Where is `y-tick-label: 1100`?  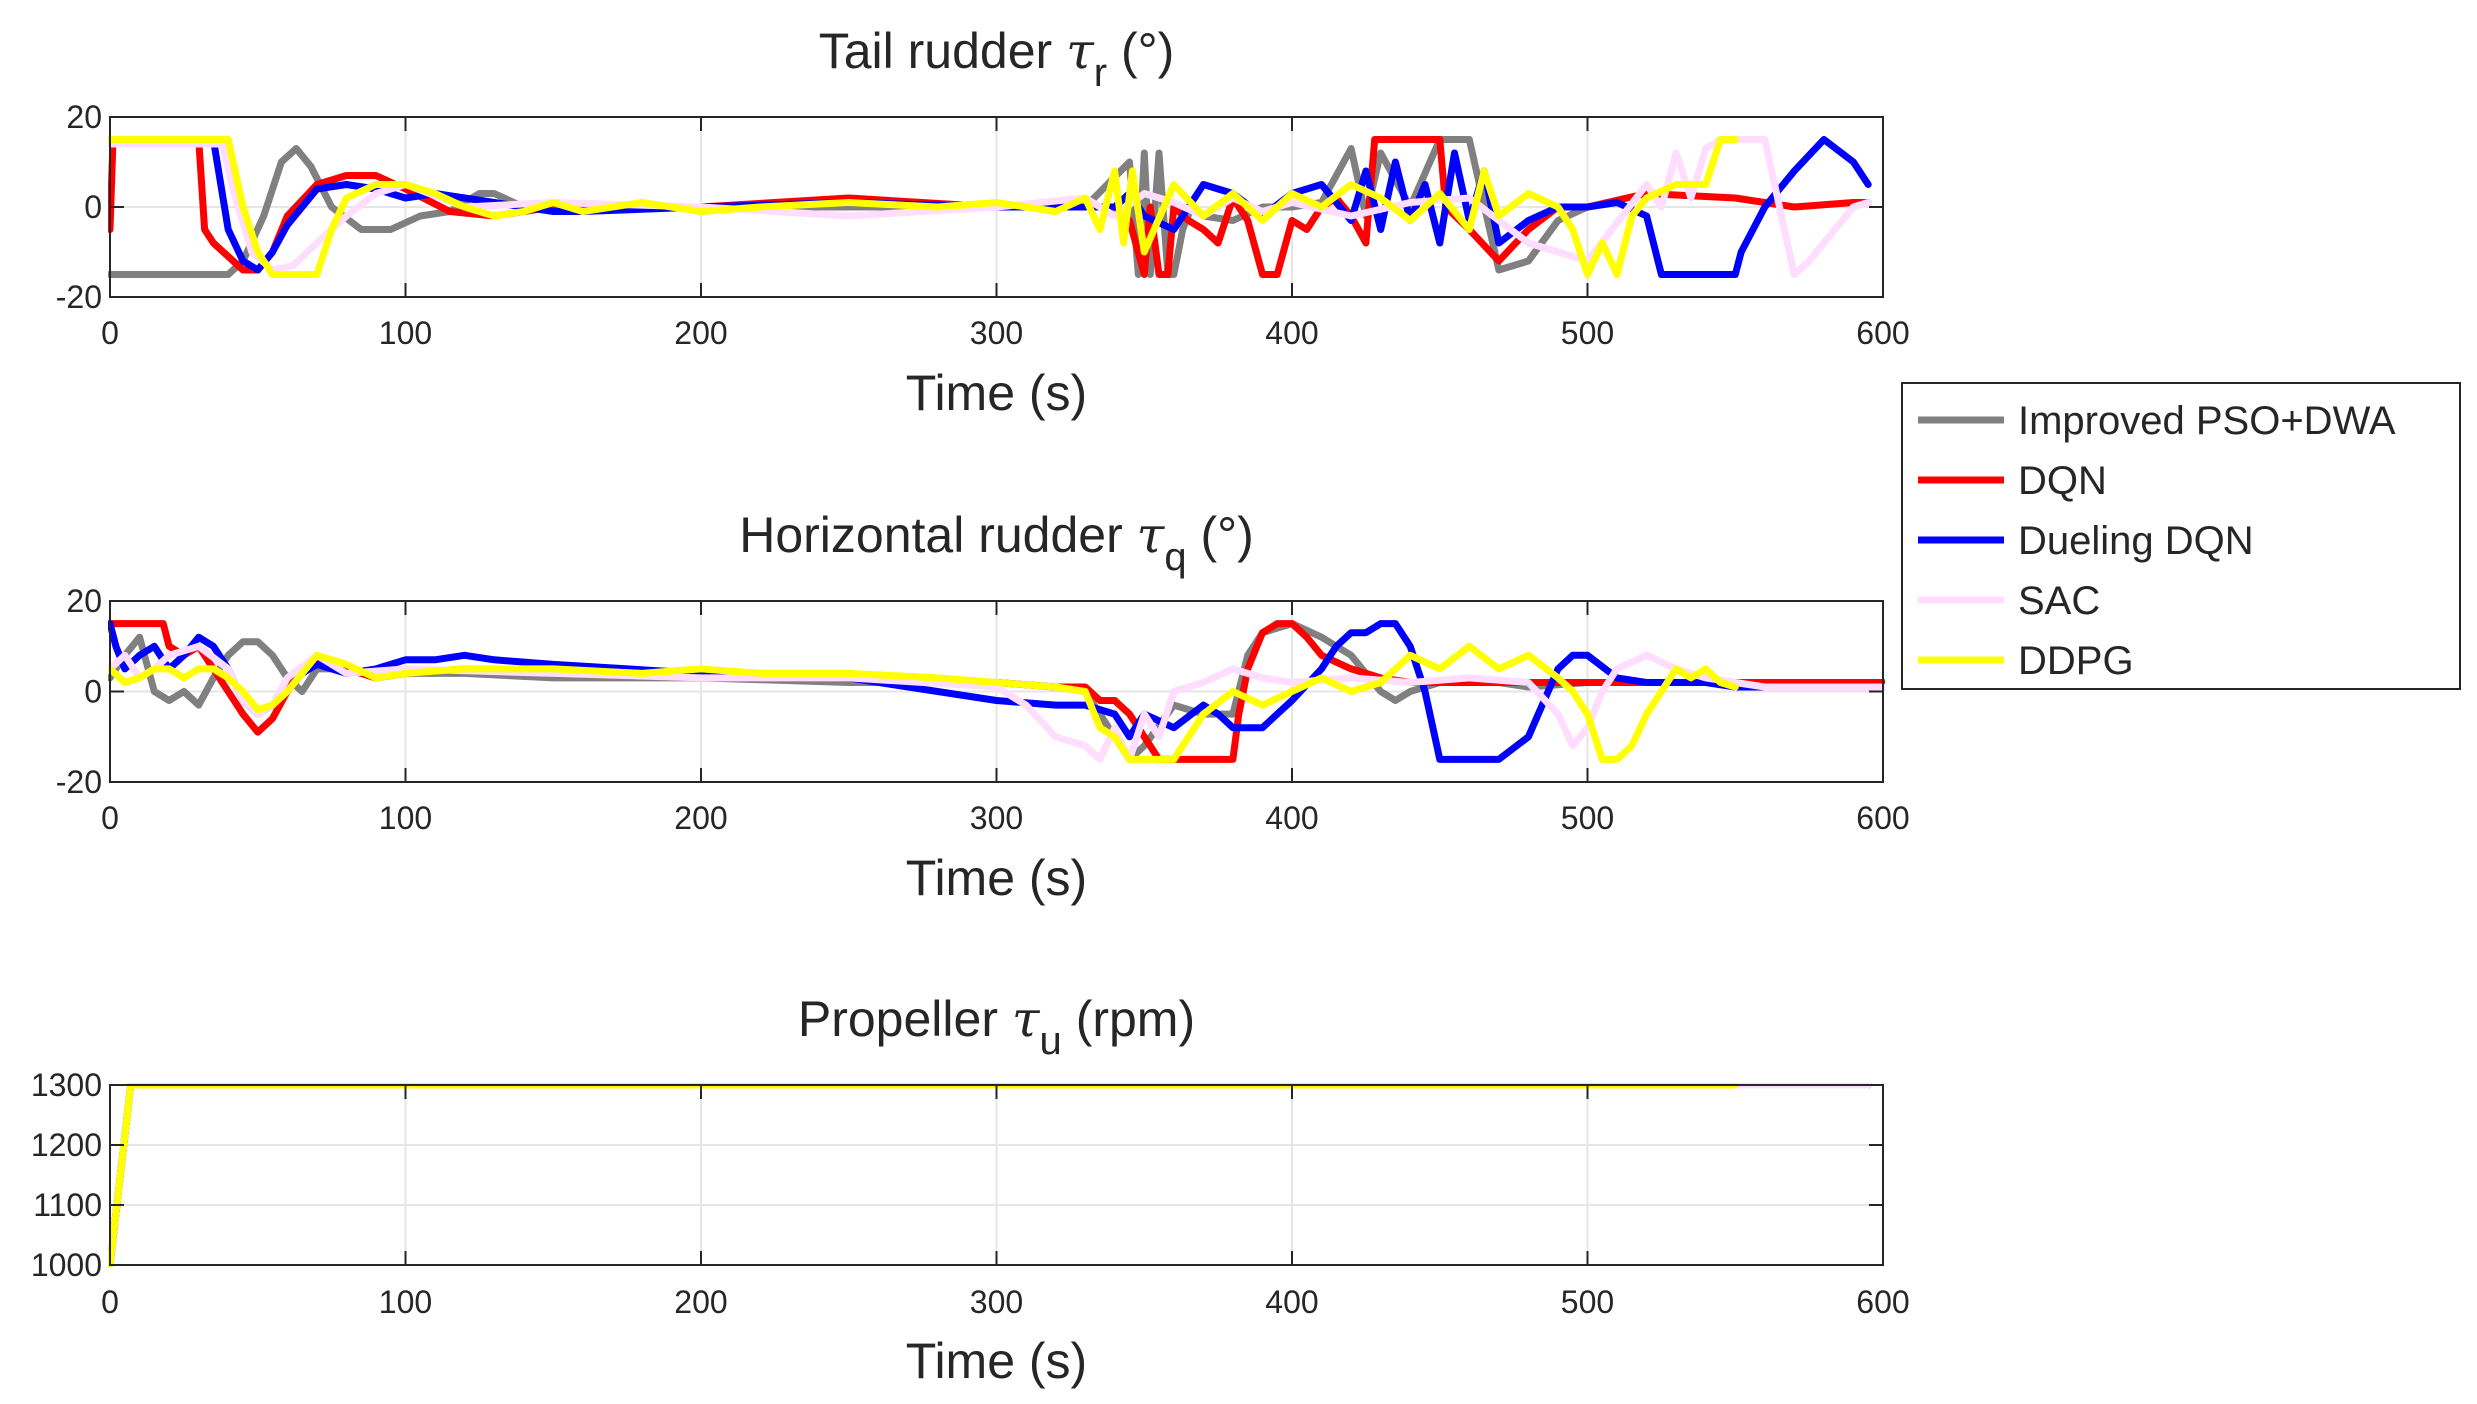 y-tick-label: 1100 is located at coordinates (67, 1205).